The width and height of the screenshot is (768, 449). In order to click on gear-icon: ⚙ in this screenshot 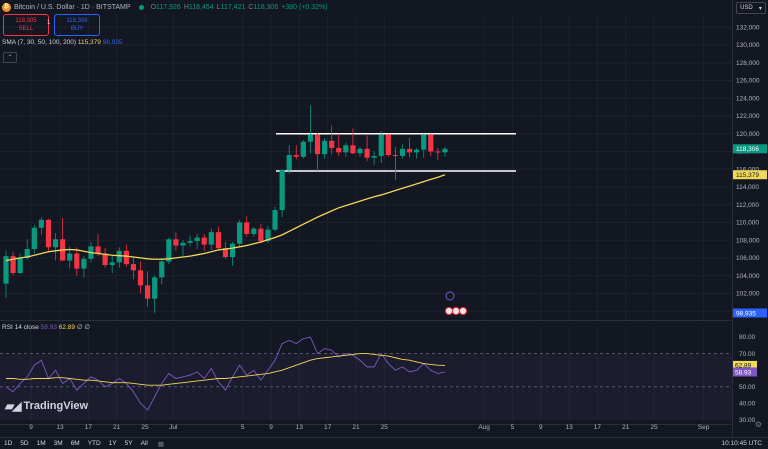, I will do `click(758, 424)`.